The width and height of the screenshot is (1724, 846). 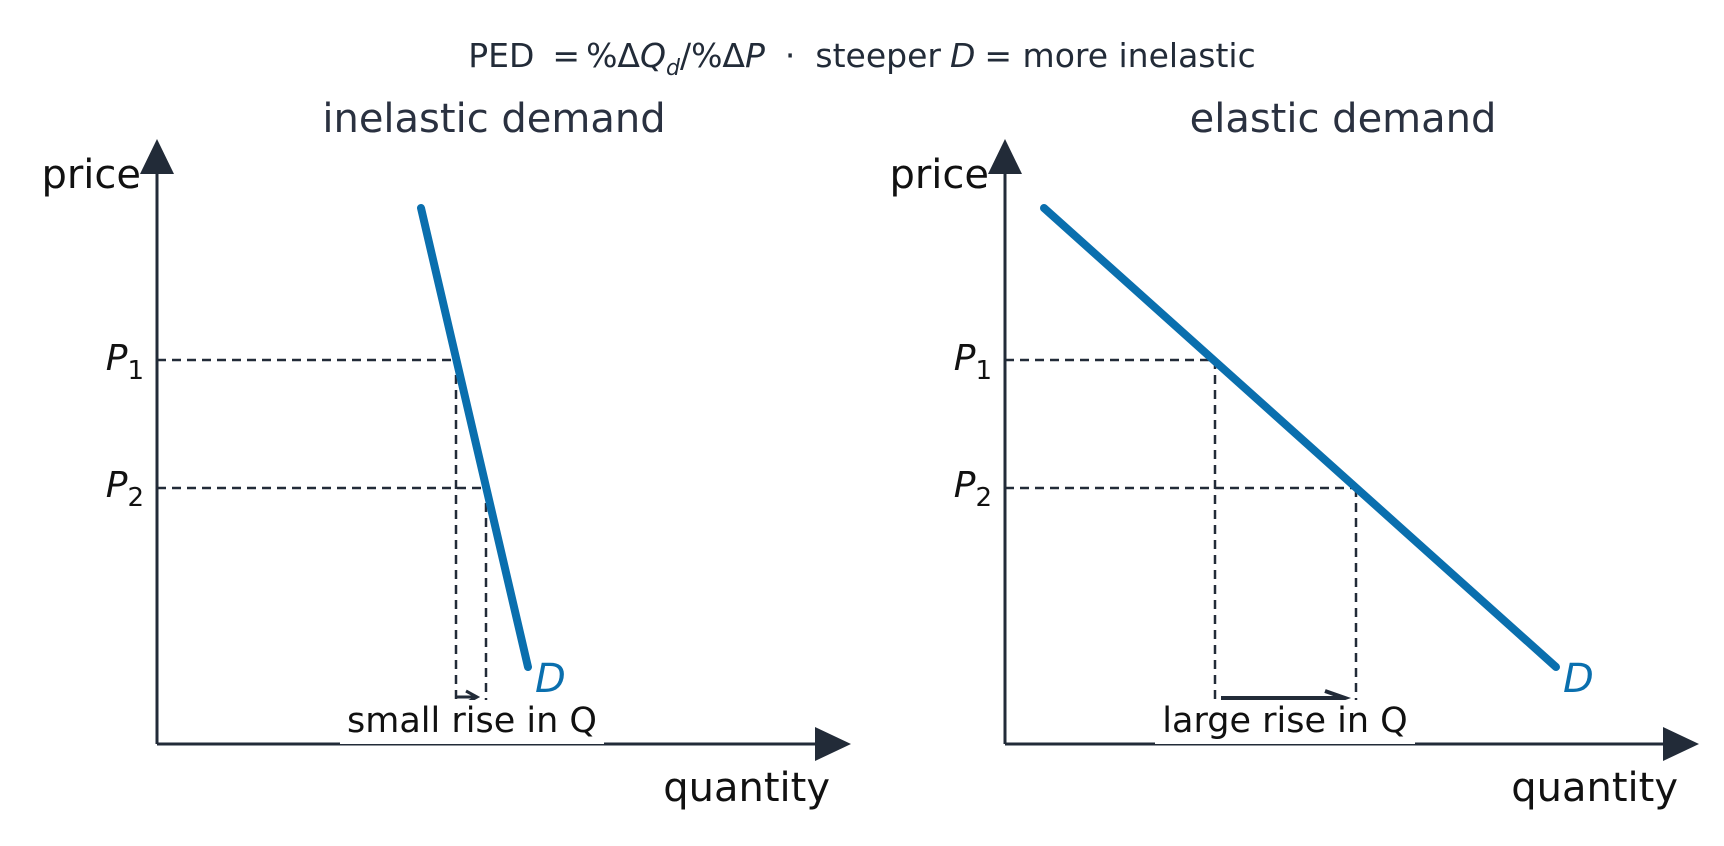 What do you see at coordinates (1119, 55) in the screenshot?
I see `tail-rest: = more inelastic` at bounding box center [1119, 55].